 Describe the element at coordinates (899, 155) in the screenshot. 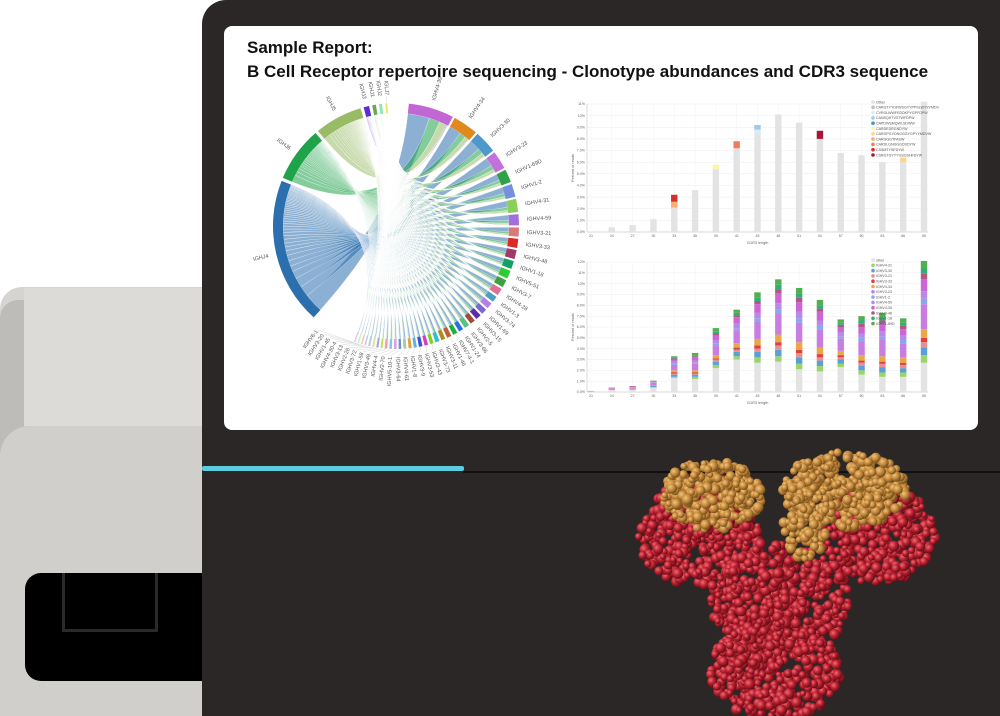

I see `legend-label: CSRGTGYYYGSGSHFDYW` at that location.